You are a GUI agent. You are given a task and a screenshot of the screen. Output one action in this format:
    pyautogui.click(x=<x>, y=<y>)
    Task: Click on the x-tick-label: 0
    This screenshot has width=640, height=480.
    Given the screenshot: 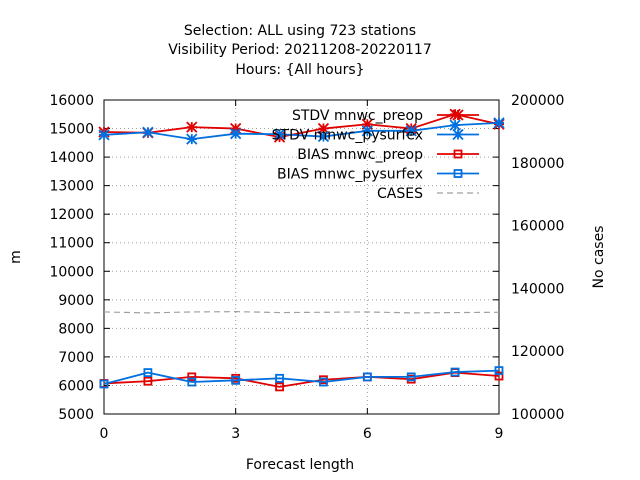 What is the action you would take?
    pyautogui.click(x=104, y=434)
    